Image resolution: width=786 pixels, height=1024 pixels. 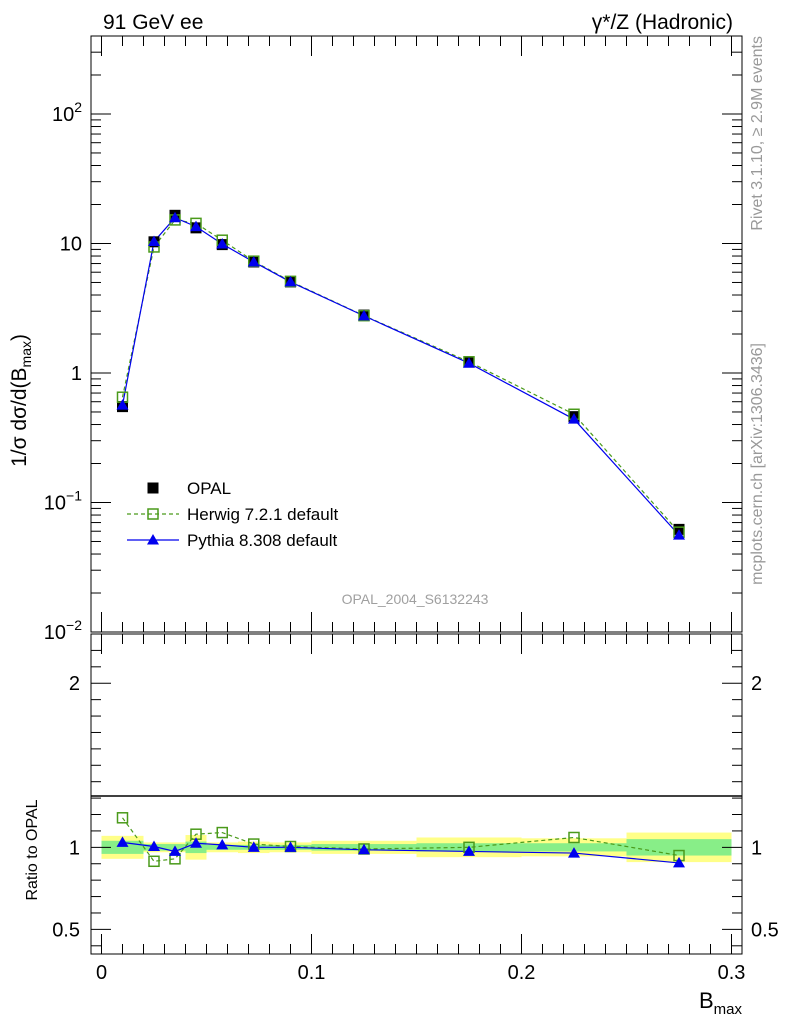 What do you see at coordinates (63, 371) in the screenshot?
I see `main-y-tick-labels: 10⁻² 10⁻¹ 1 10 10²` at bounding box center [63, 371].